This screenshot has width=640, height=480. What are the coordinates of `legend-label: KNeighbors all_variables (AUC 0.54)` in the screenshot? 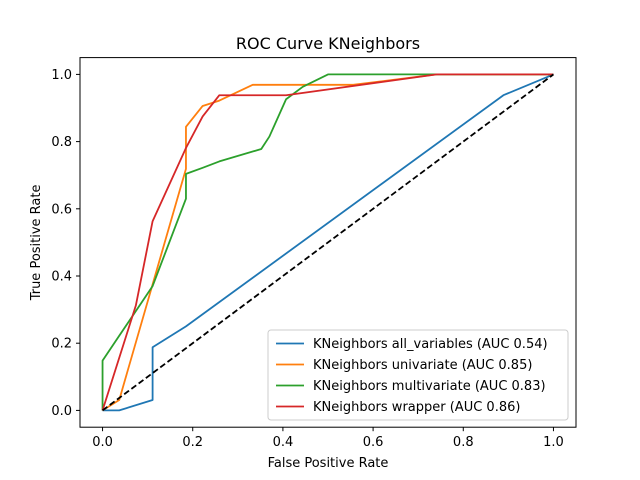 It's located at (430, 344).